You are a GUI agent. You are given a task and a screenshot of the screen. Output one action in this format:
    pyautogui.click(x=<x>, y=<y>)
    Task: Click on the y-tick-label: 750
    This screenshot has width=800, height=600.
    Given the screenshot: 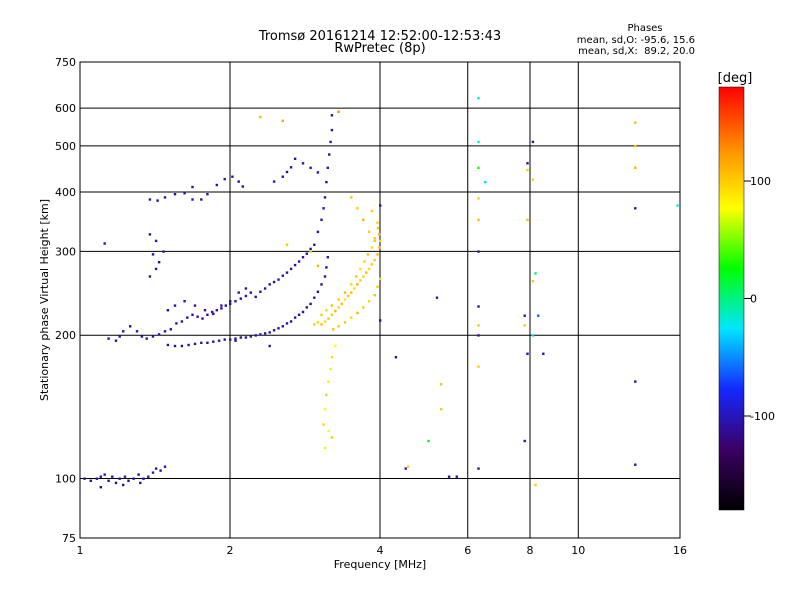 What is the action you would take?
    pyautogui.click(x=65, y=62)
    